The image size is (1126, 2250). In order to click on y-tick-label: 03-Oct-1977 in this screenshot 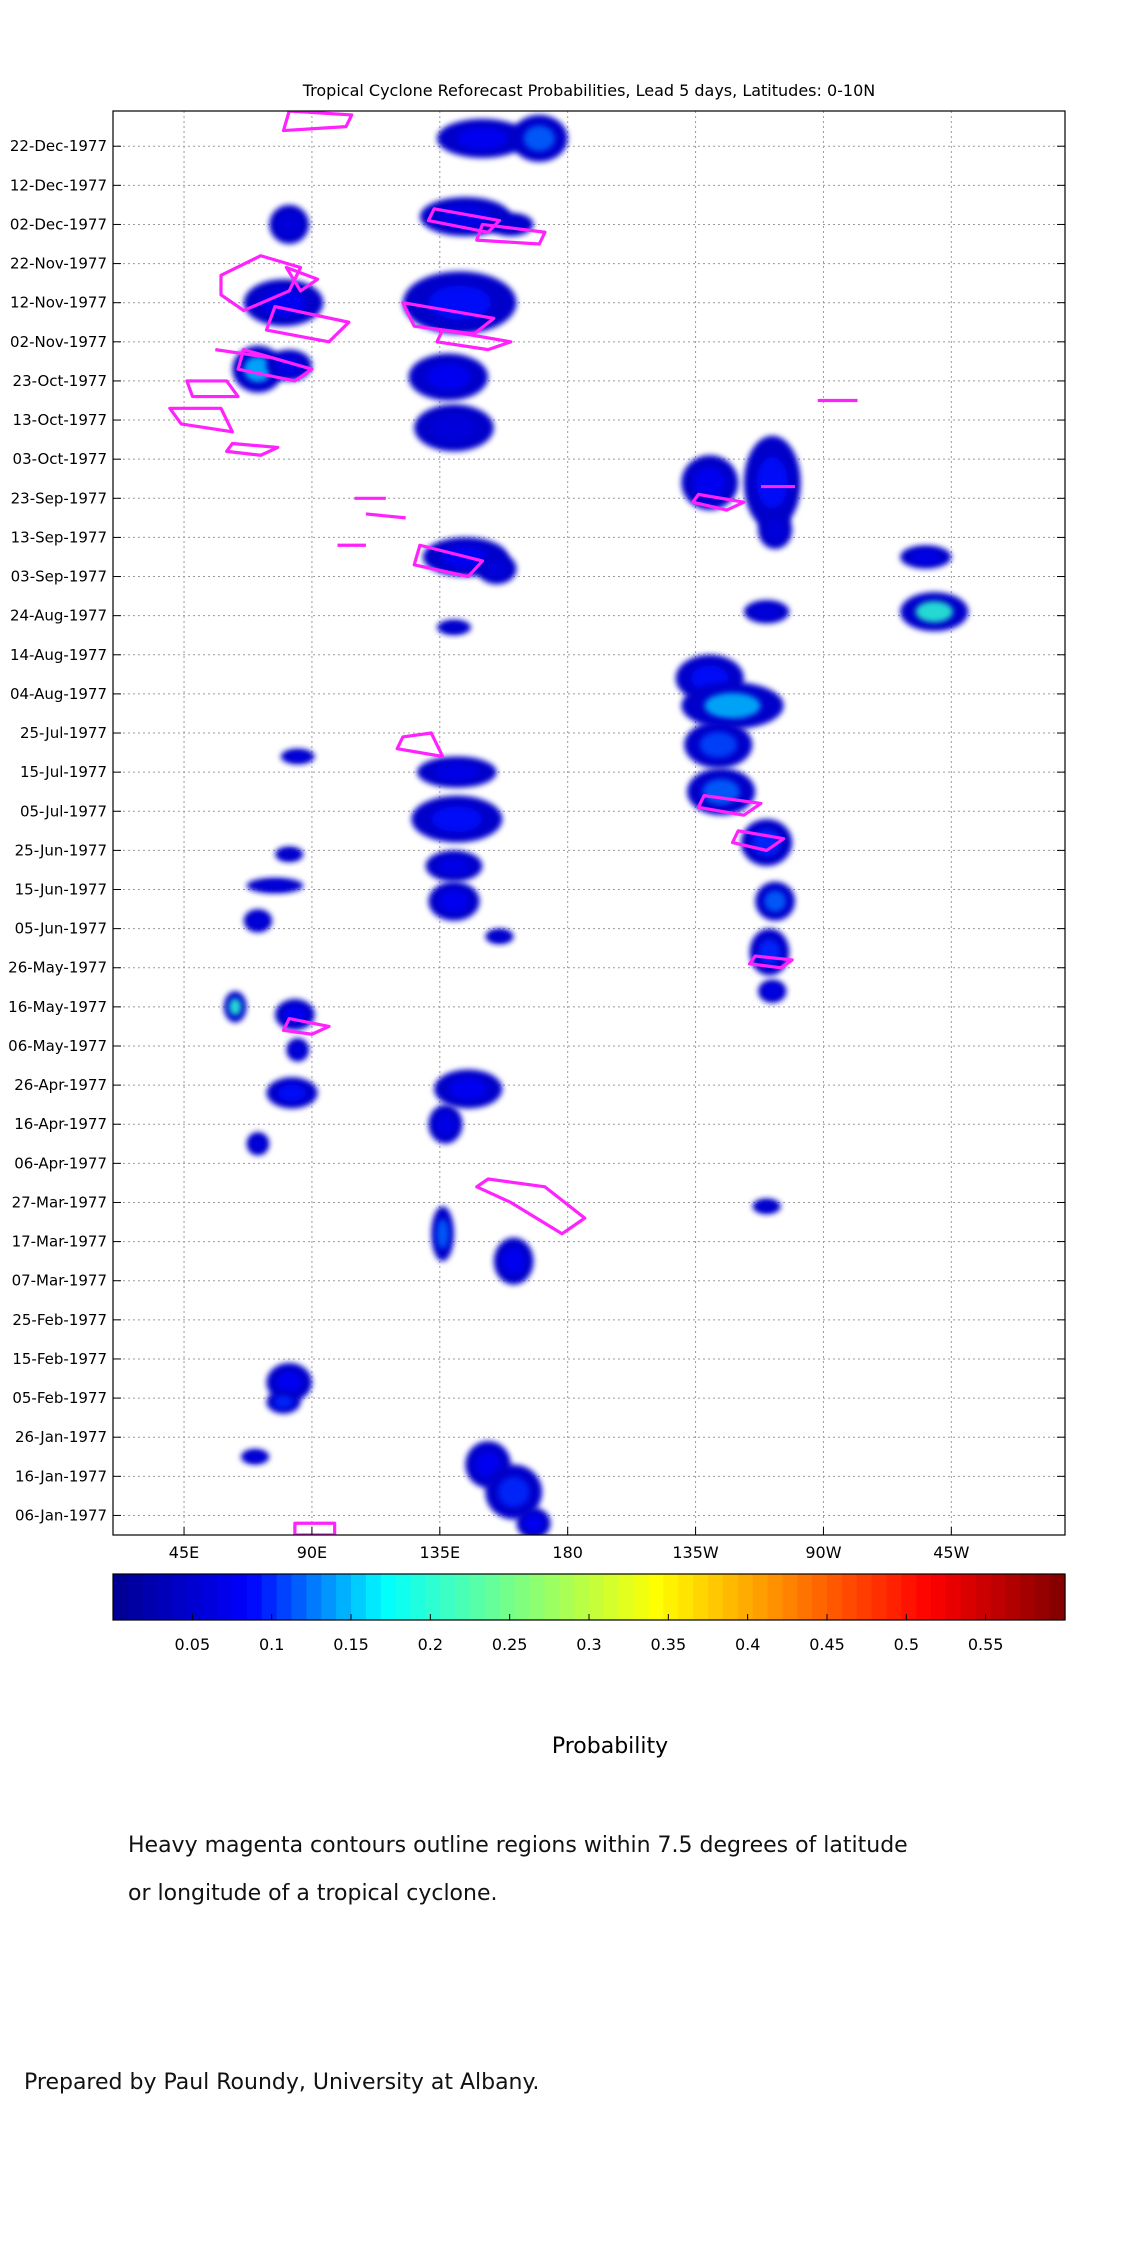, I will do `click(60, 459)`.